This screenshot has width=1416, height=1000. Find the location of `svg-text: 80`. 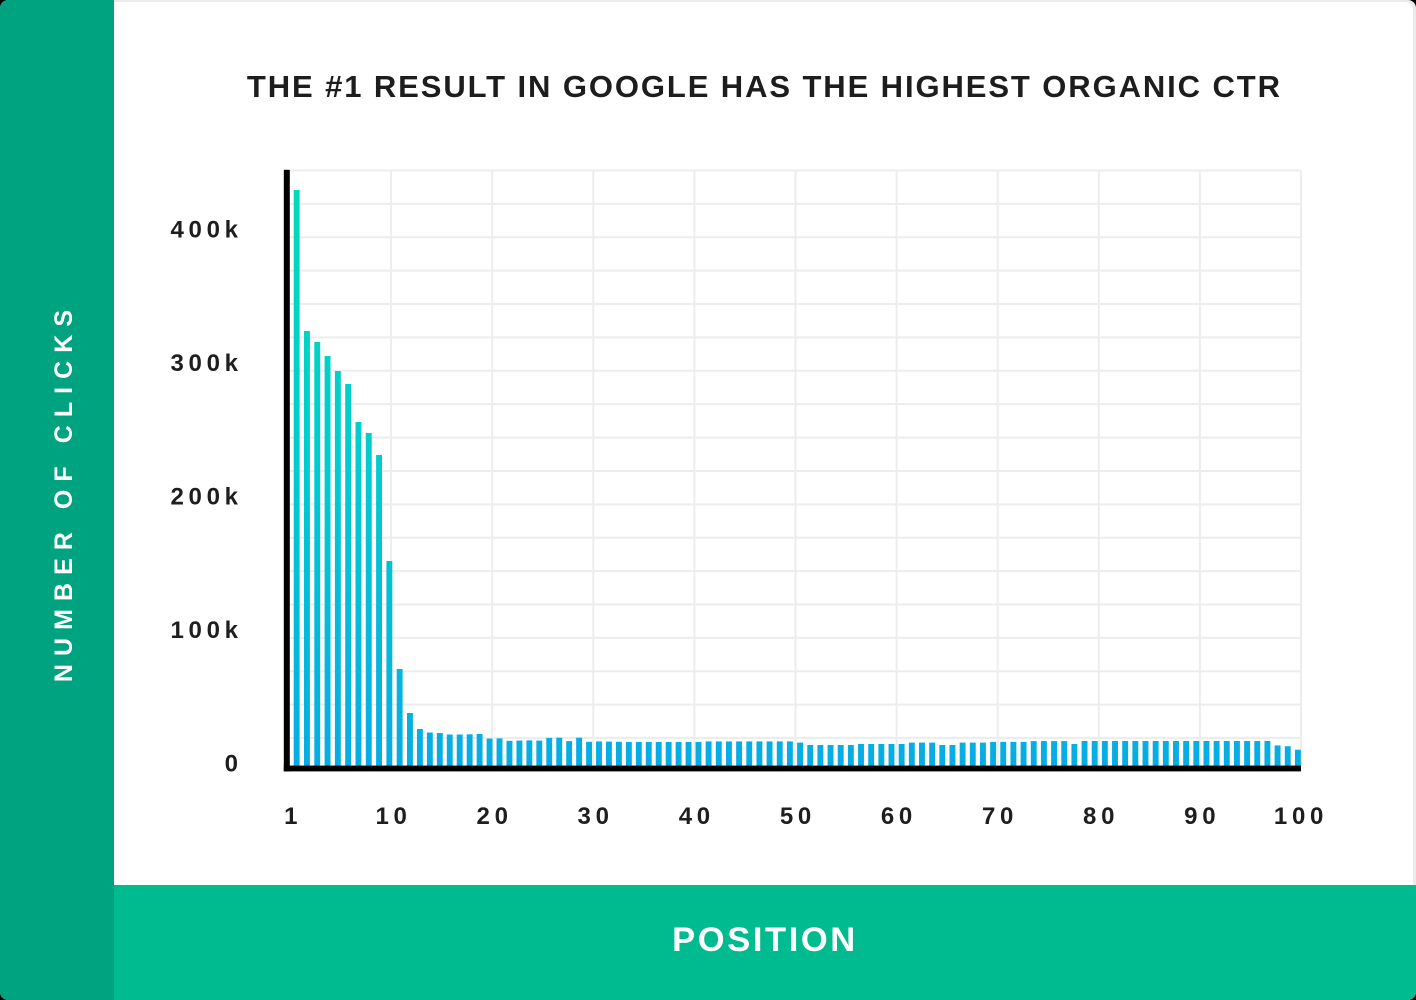

svg-text: 80 is located at coordinates (1101, 816).